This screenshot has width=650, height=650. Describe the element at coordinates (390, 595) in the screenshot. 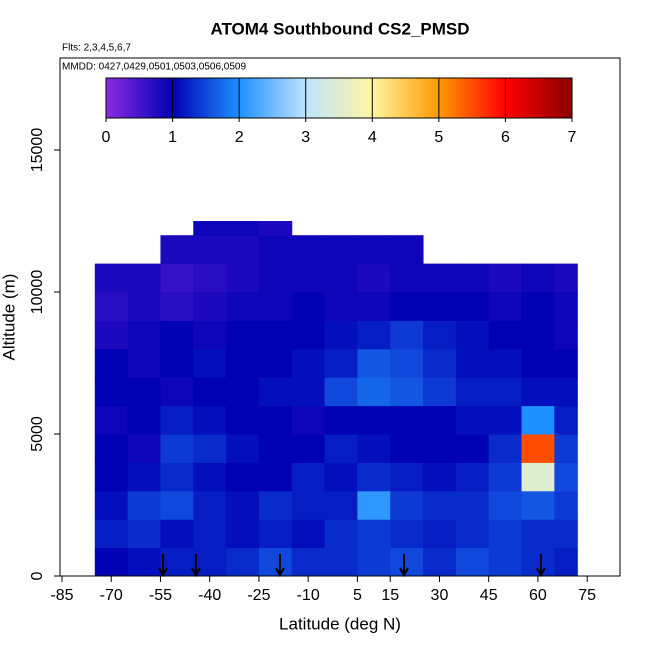

I see `x-tick-label: 15` at that location.